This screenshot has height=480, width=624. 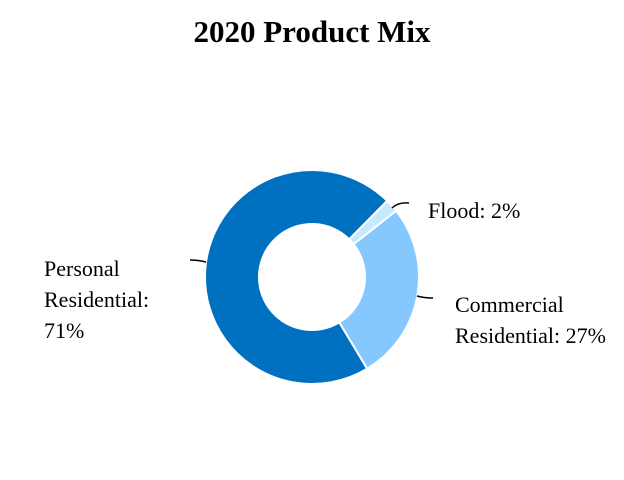 I want to click on slice-label: Commercial Residential: 27%, so click(x=535, y=320).